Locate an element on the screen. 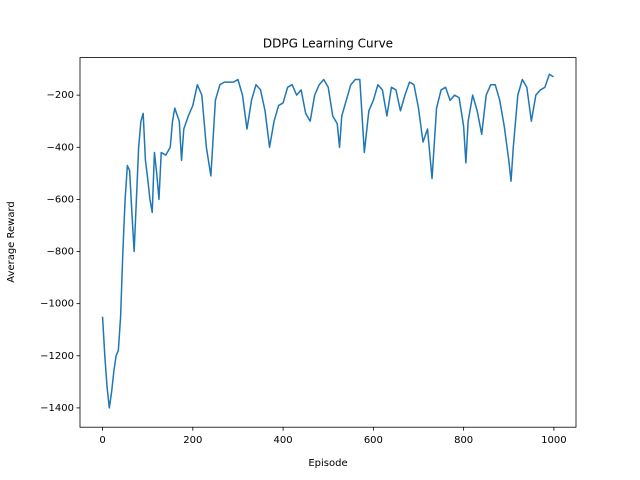  x-tick-label: 800 is located at coordinates (463, 440).